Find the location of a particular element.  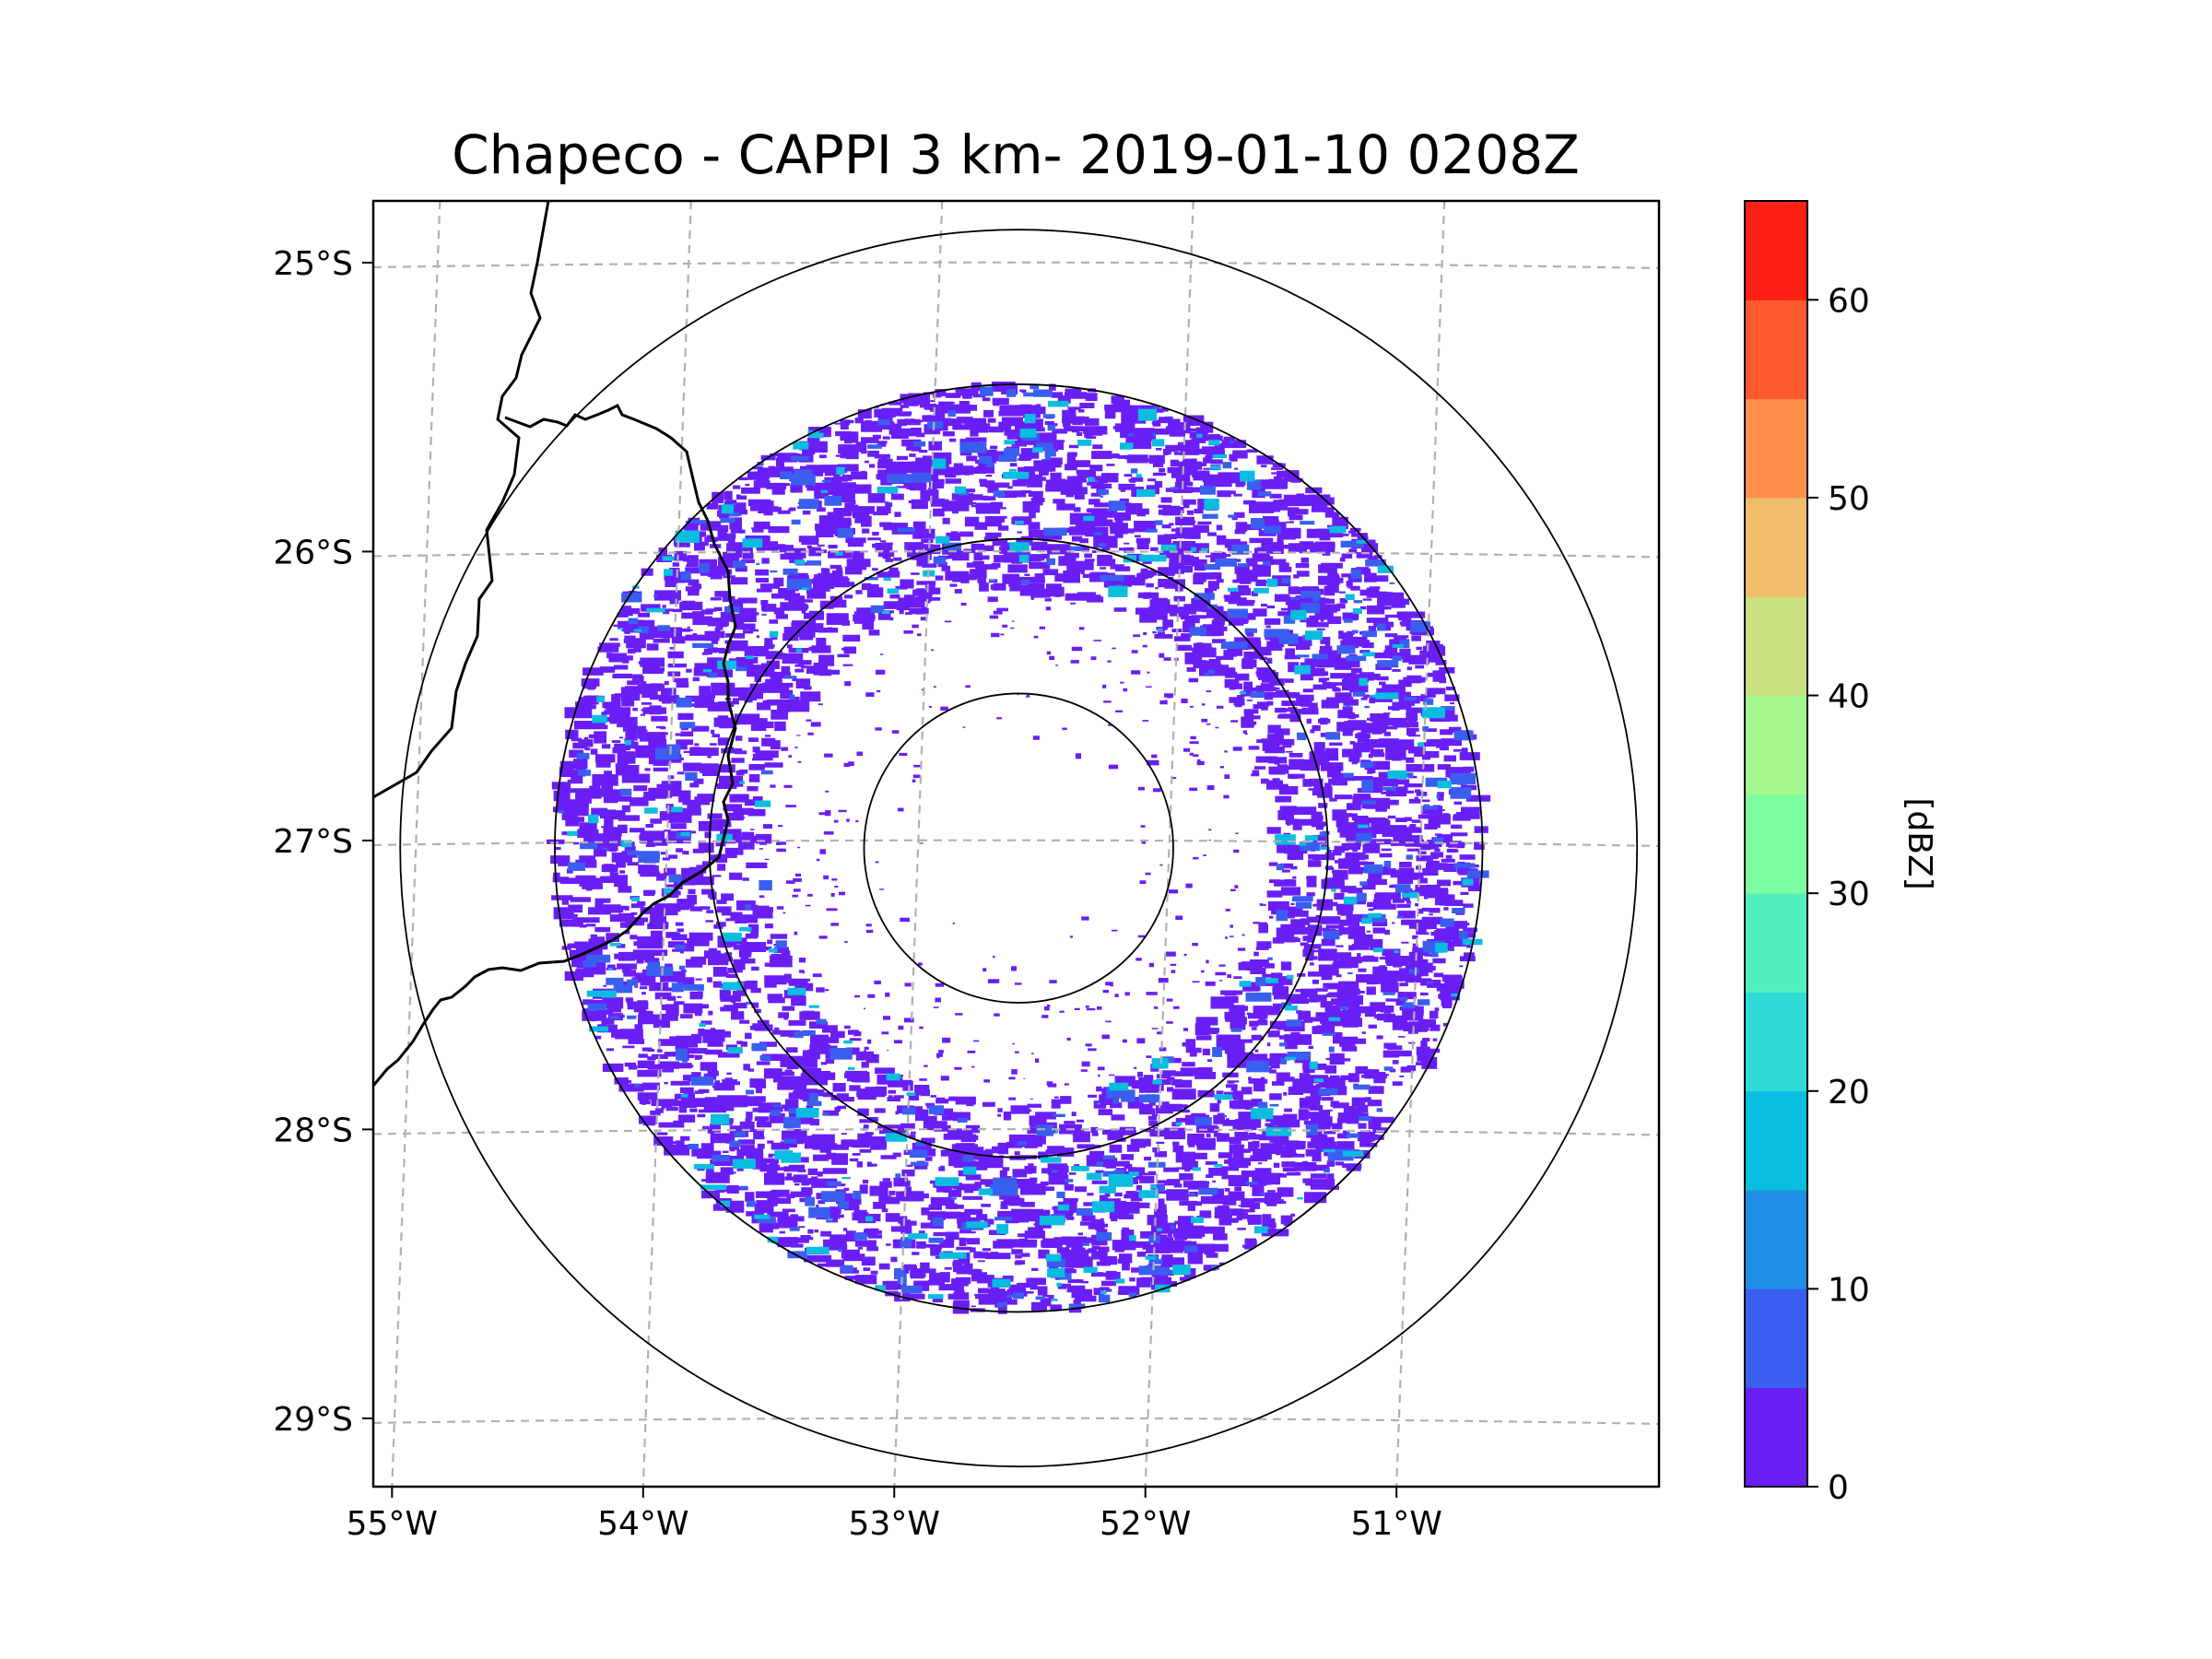

x-tick-label: 54°W is located at coordinates (642, 1524).